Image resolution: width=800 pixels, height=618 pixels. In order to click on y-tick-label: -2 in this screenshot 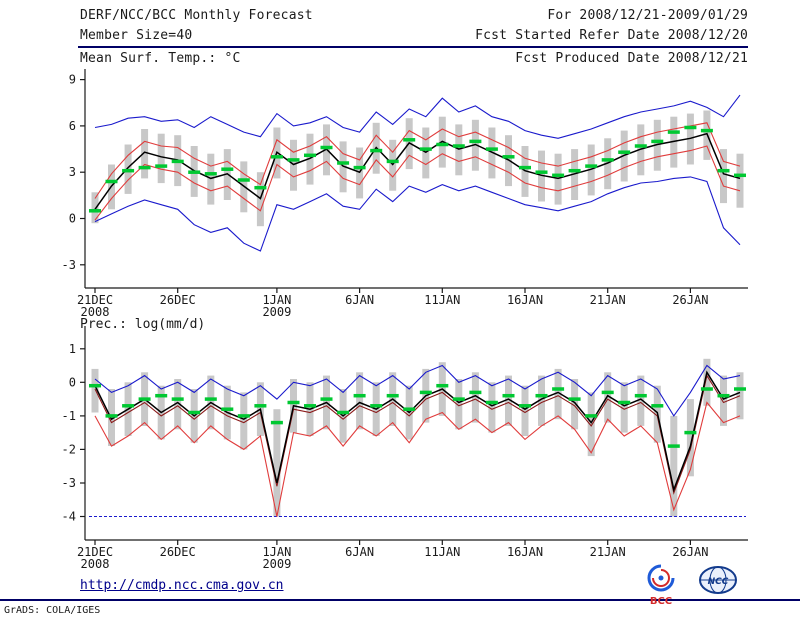, I will do `click(69, 449)`.